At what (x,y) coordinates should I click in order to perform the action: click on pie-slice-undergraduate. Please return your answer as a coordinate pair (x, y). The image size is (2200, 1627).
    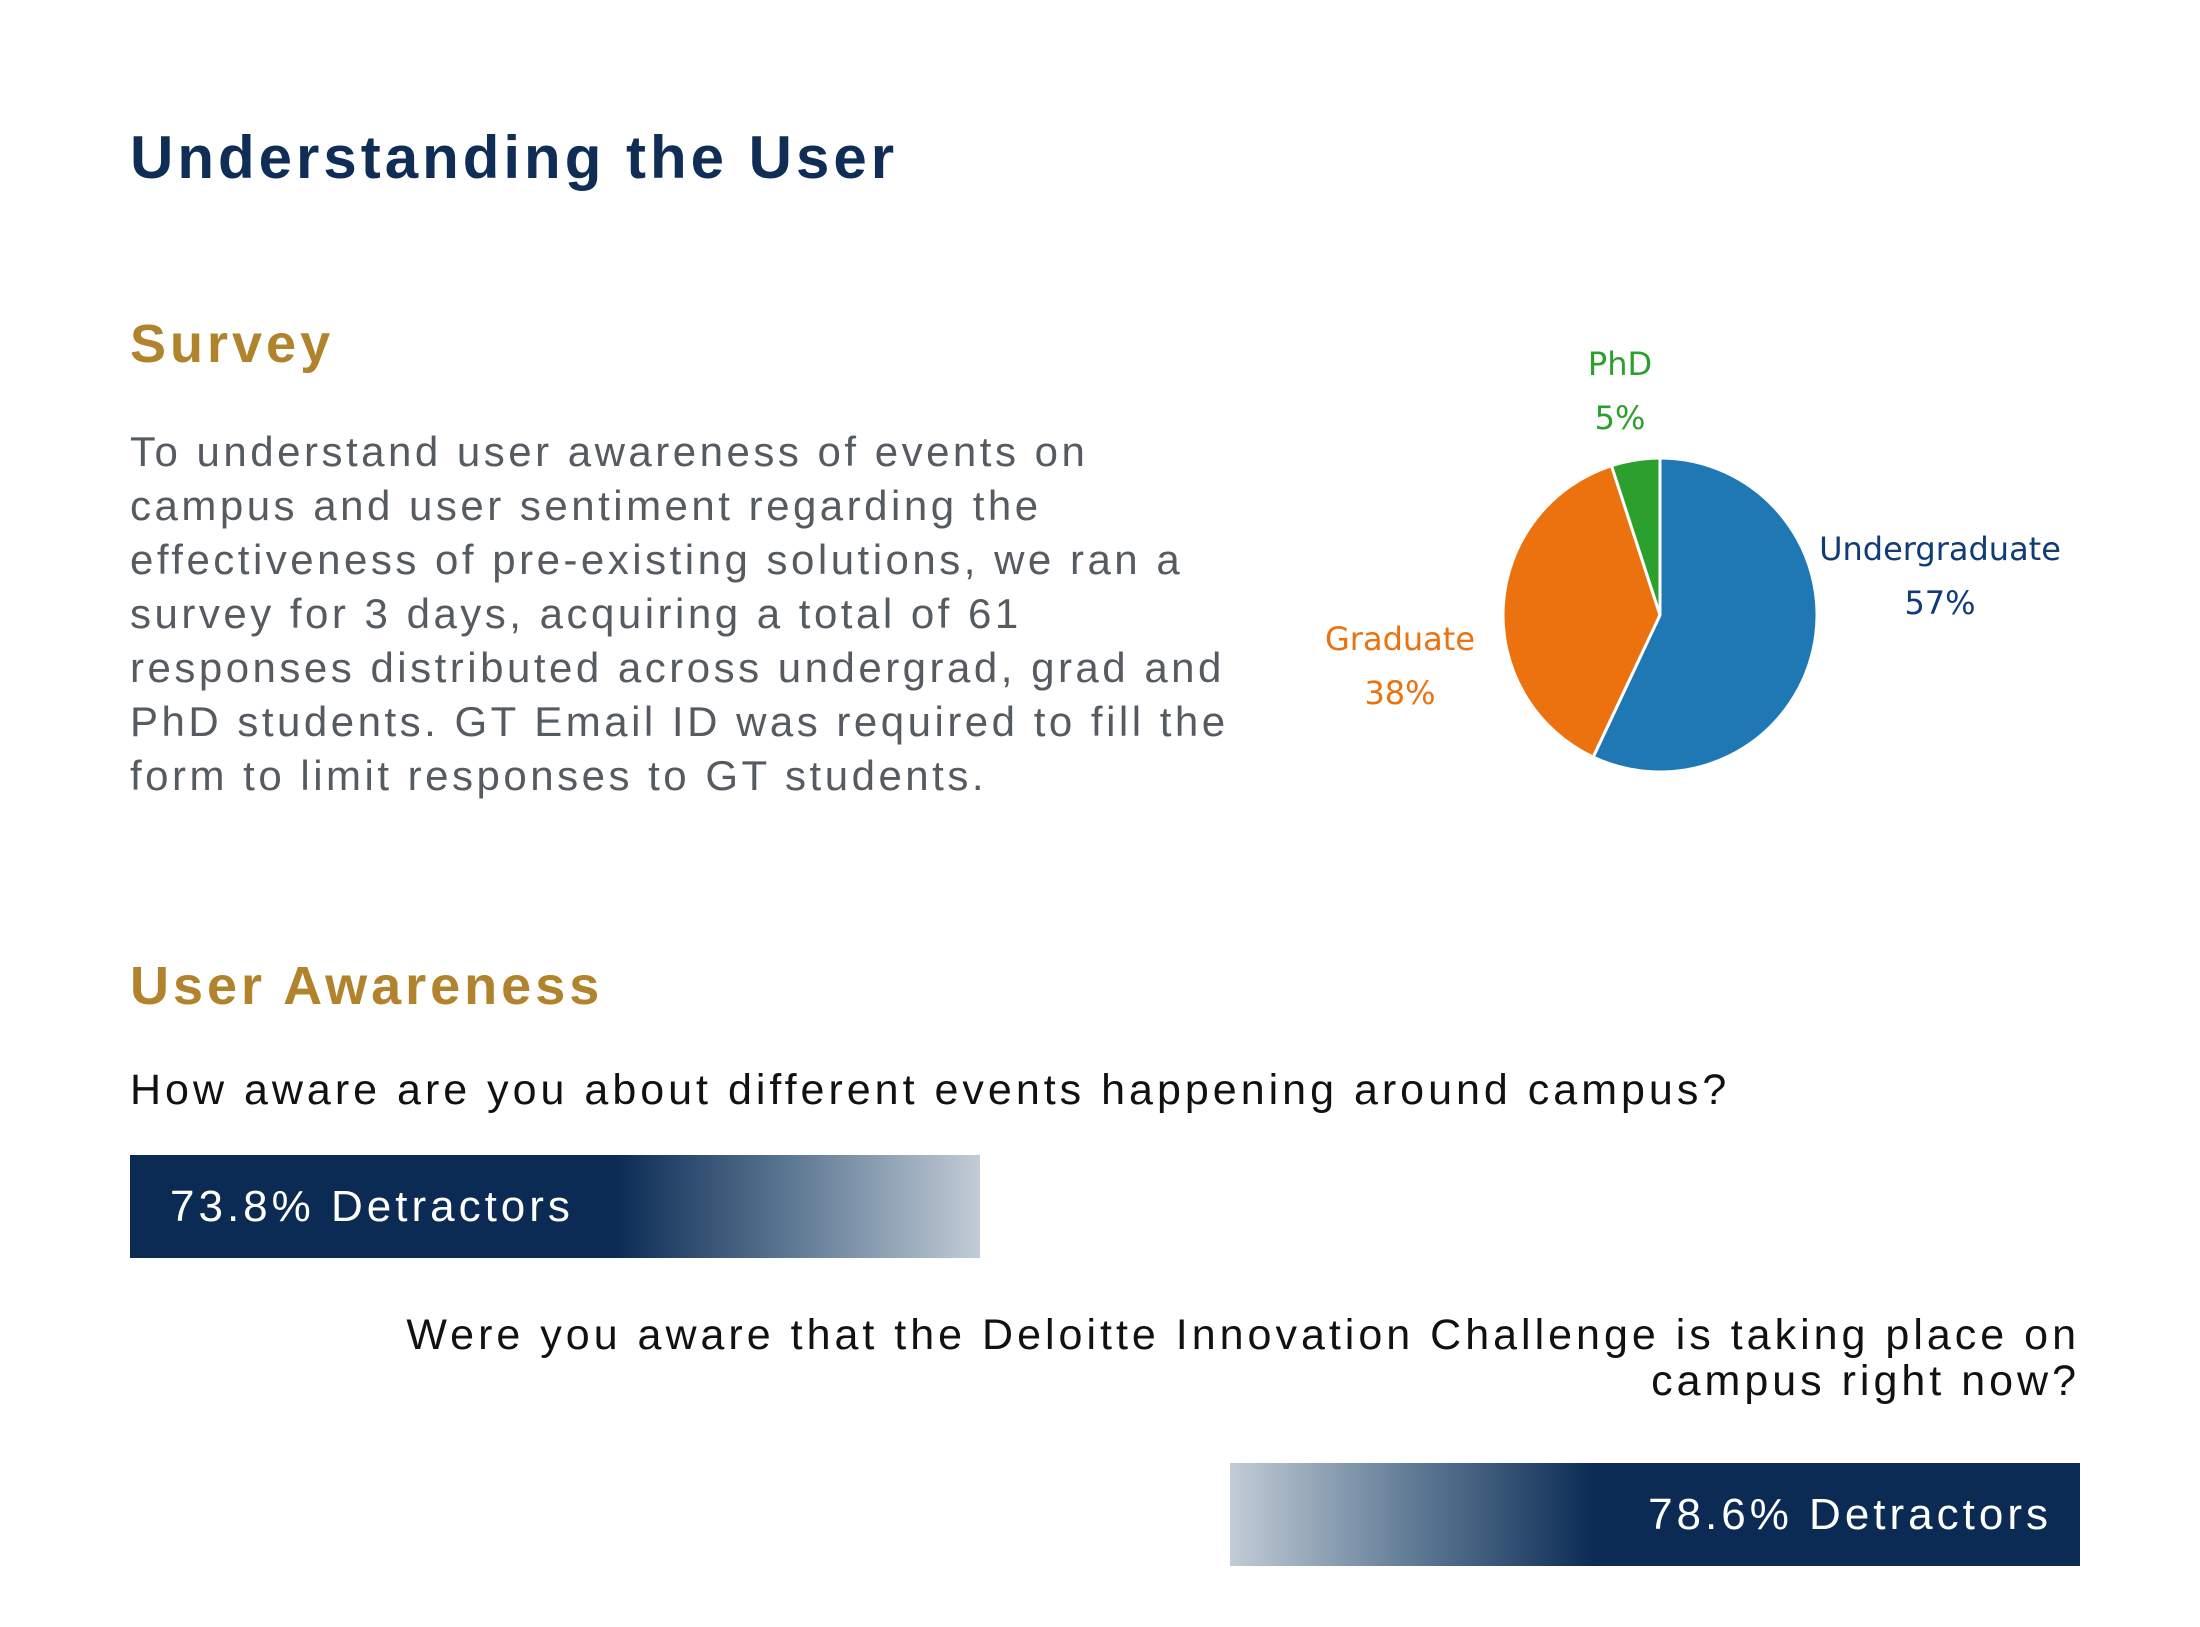
    Looking at the image, I should click on (1705, 615).